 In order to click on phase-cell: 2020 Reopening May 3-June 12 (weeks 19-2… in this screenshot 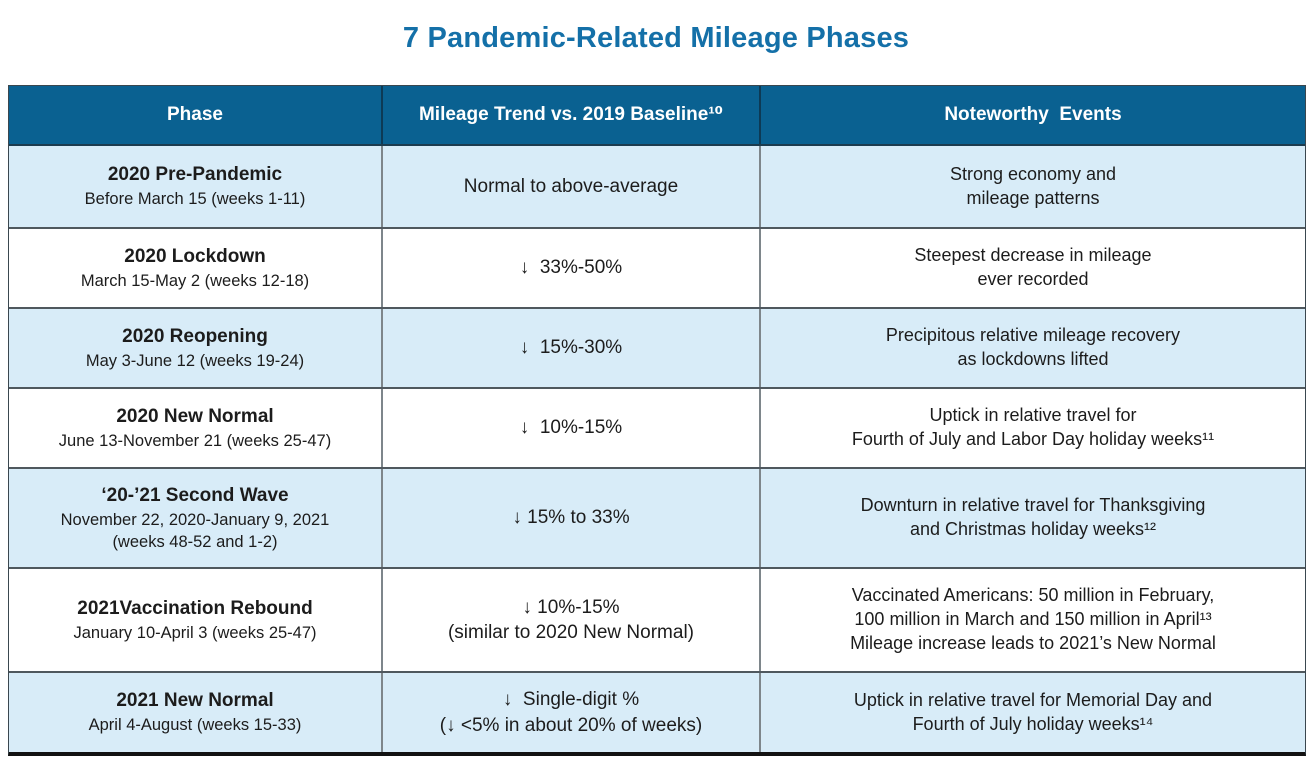, I will do `click(195, 348)`.